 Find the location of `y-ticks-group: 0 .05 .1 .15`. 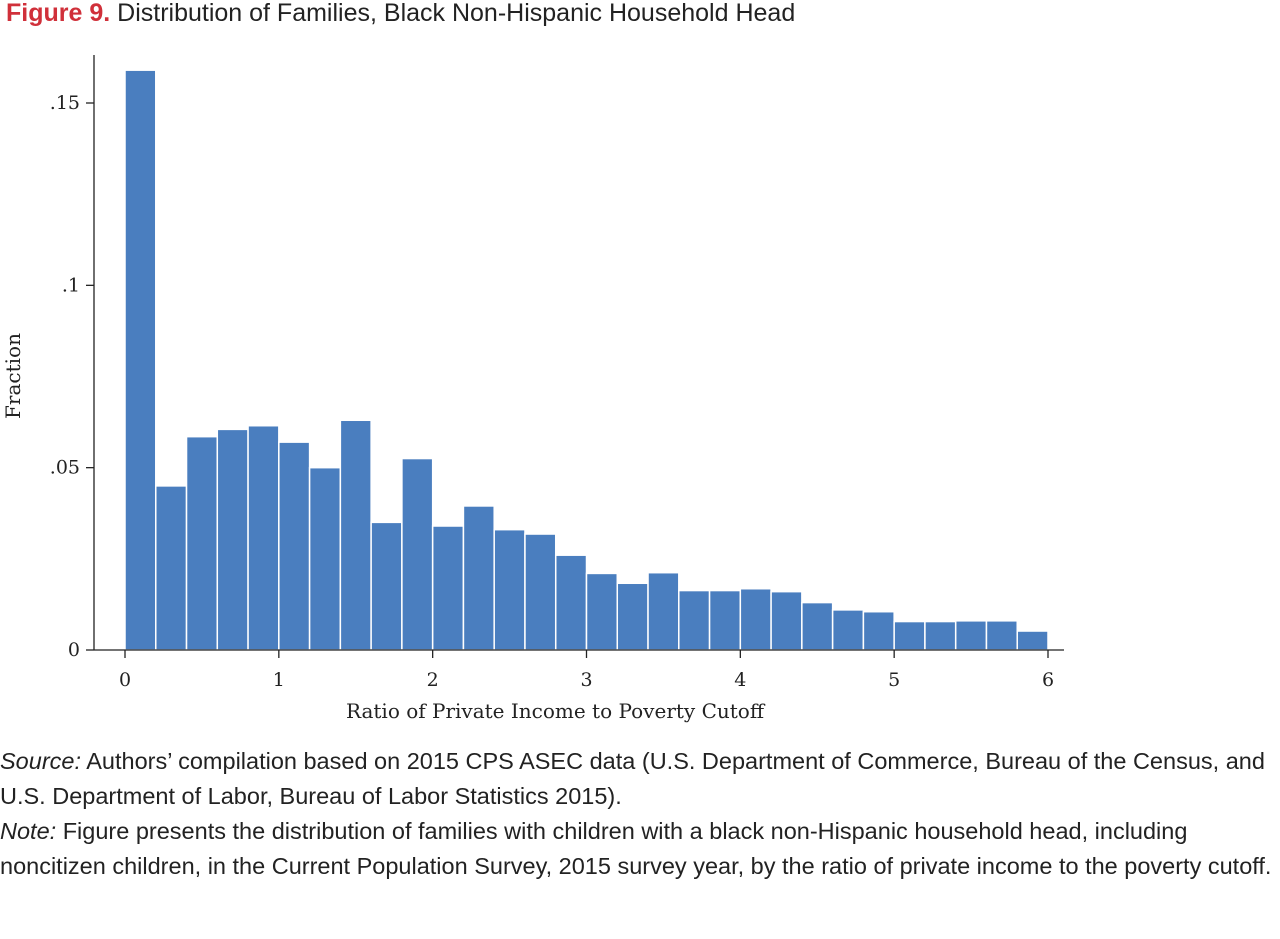

y-ticks-group: 0 .05 .1 .15 is located at coordinates (72, 376).